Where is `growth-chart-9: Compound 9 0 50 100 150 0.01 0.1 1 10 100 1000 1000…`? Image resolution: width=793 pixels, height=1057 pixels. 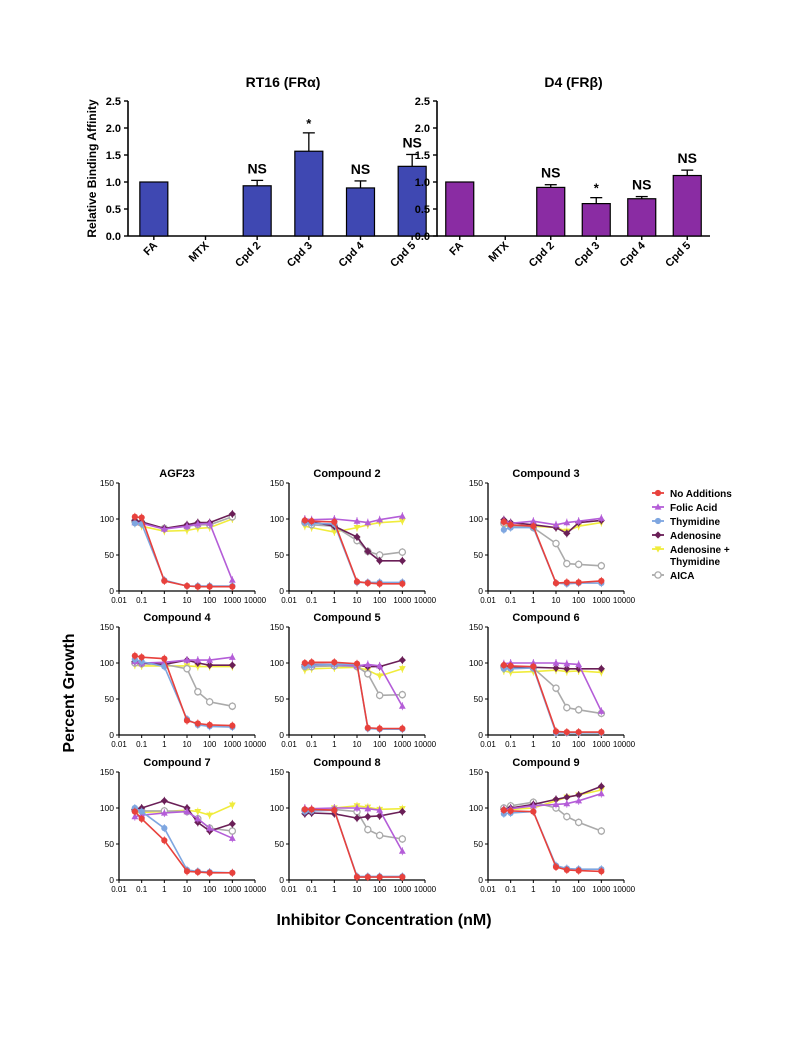
growth-chart-9: Compound 9 0 50 100 150 0.01 0.1 1 10 100 1000 1000… is located at coordinates (552, 825).